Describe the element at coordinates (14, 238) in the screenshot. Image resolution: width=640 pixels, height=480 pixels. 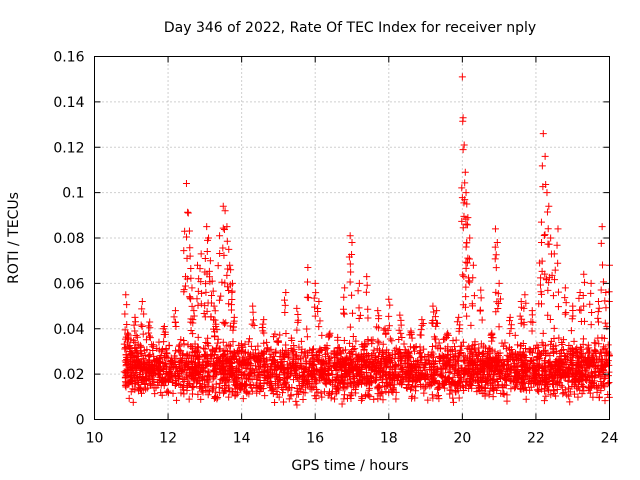
I see `y-axis-title: ROTI / TECUs` at that location.